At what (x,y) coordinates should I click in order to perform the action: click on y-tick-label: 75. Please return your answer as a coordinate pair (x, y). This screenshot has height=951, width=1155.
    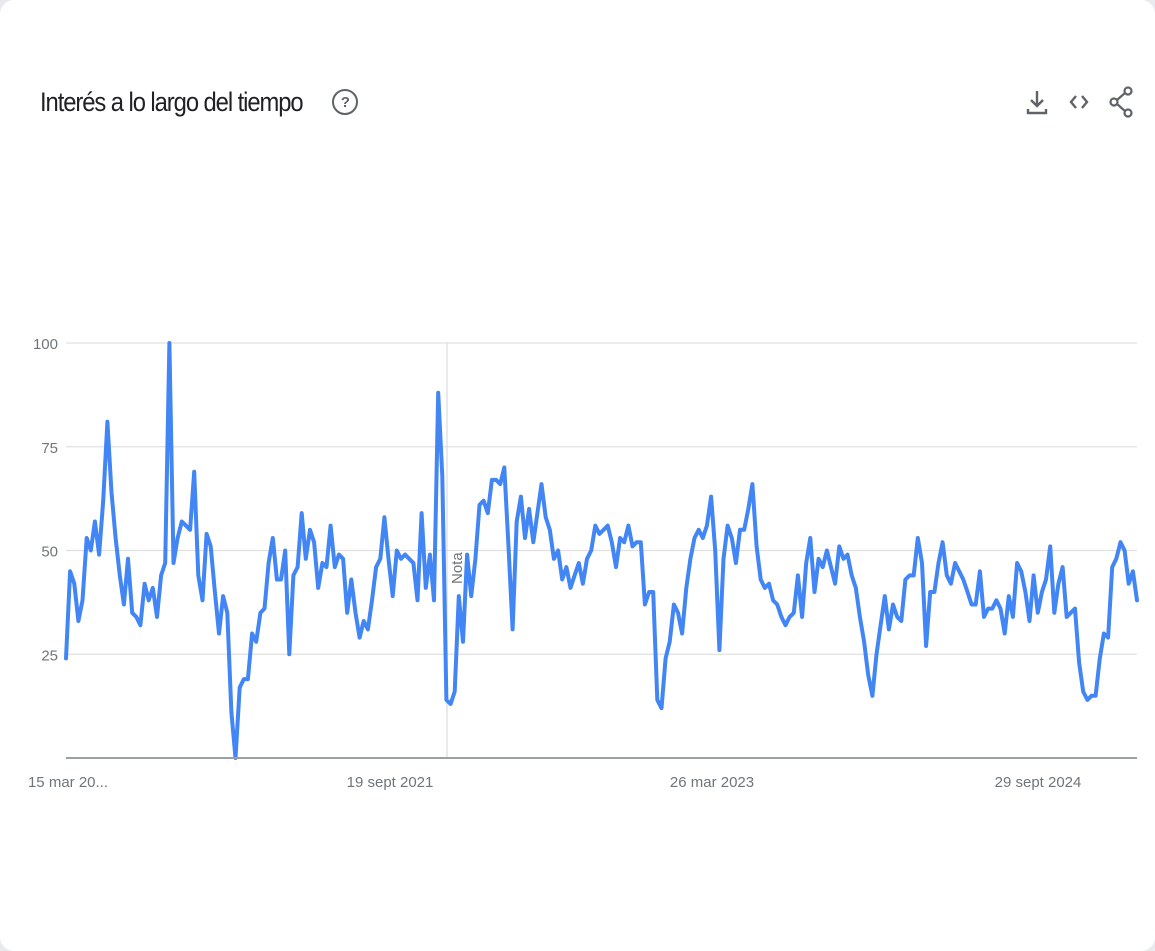
    Looking at the image, I should click on (49, 448).